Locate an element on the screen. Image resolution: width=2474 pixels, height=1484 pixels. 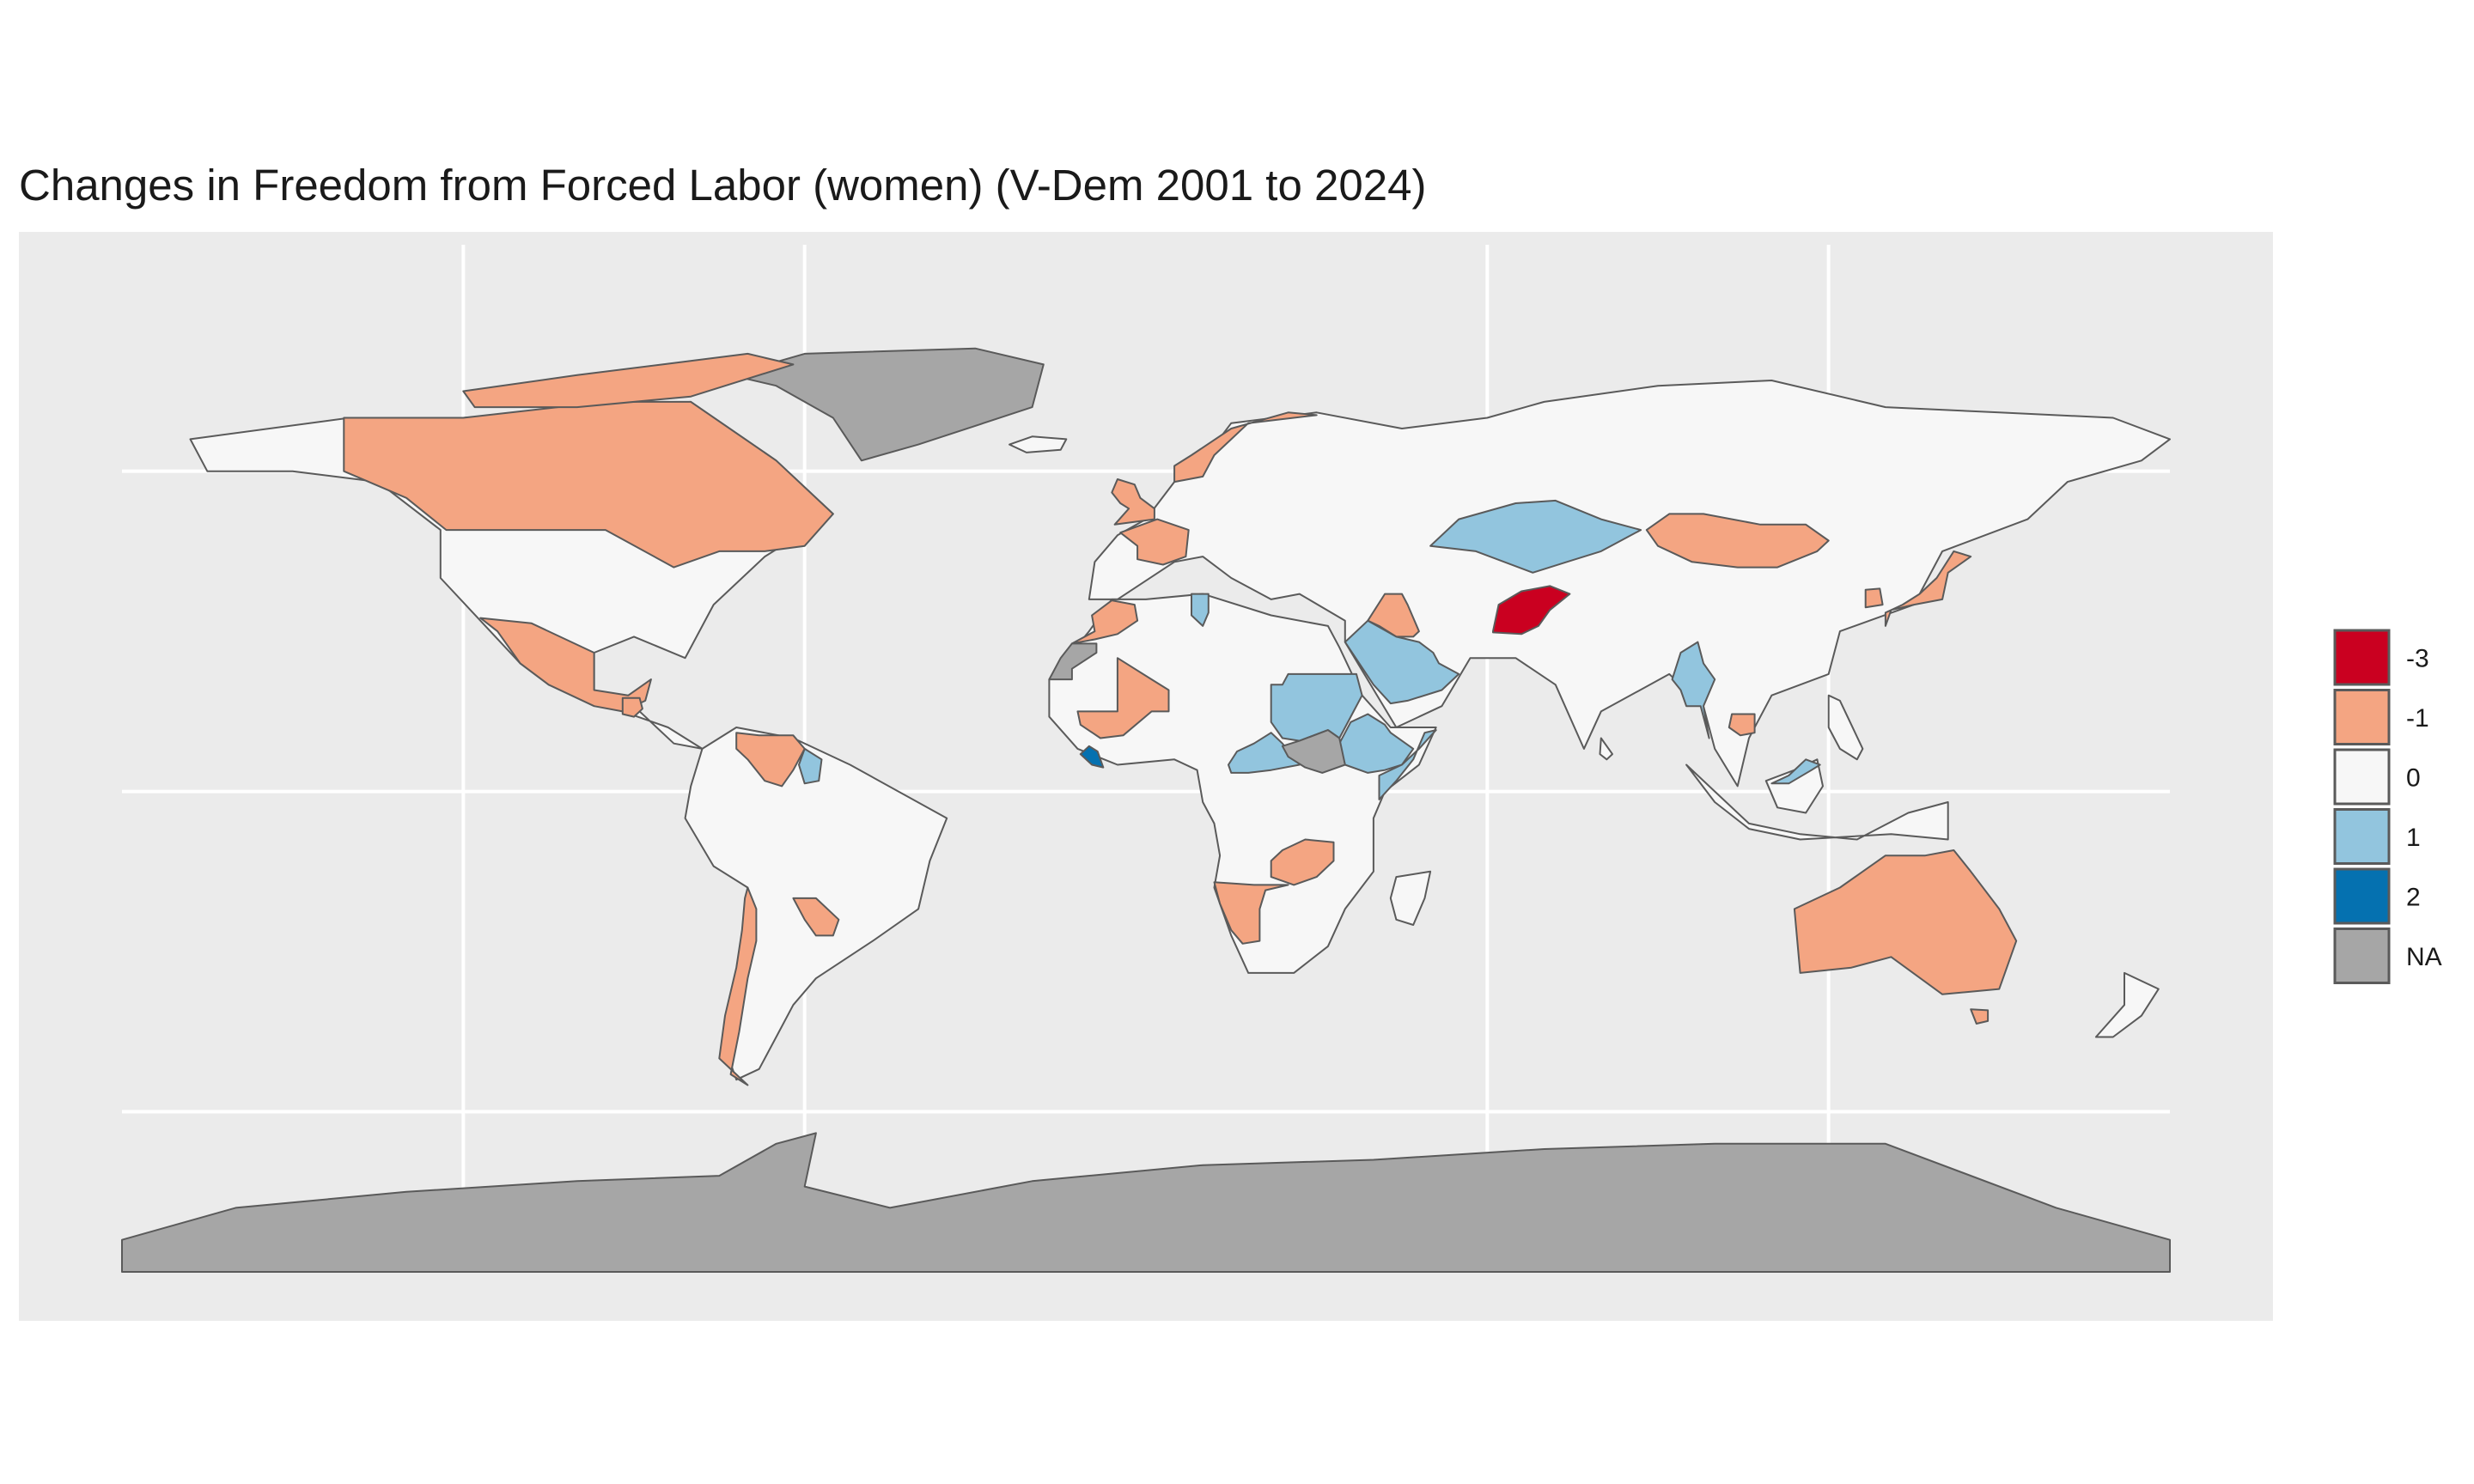
region-paraguay is located at coordinates (816, 917).